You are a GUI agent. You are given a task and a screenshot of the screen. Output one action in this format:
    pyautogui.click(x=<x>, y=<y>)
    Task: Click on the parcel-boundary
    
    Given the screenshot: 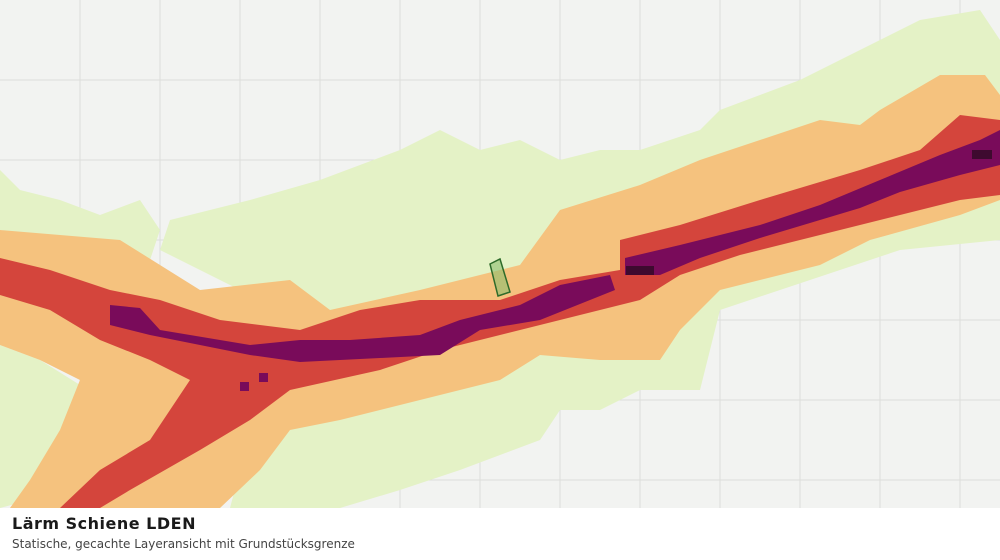 What is the action you would take?
    pyautogui.click(x=500, y=277)
    